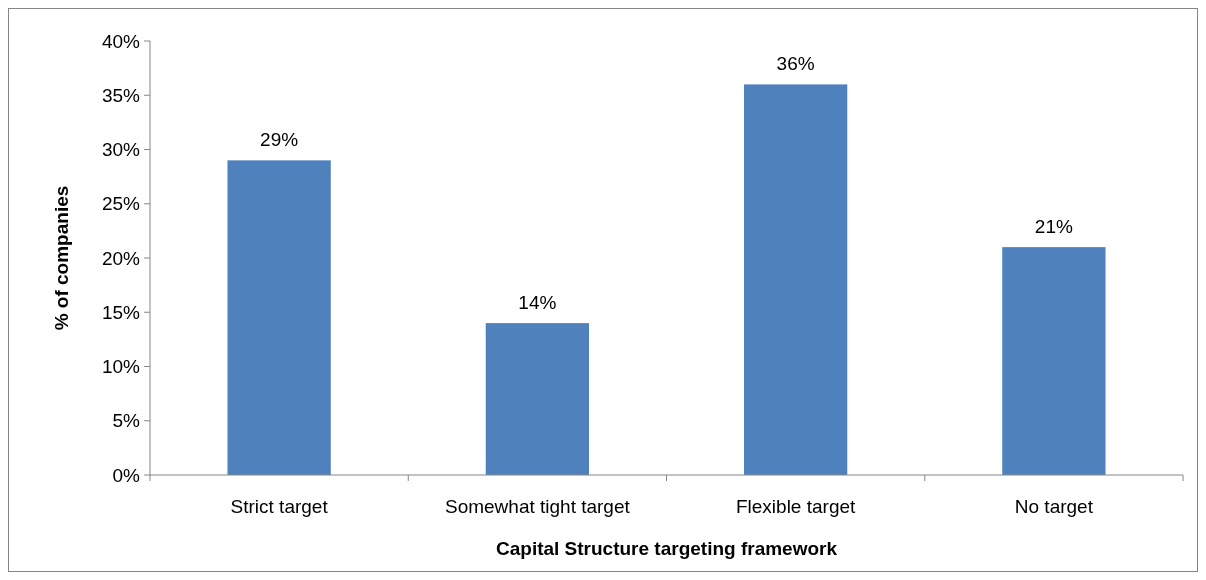  I want to click on y-tick-label: 5%, so click(126, 421).